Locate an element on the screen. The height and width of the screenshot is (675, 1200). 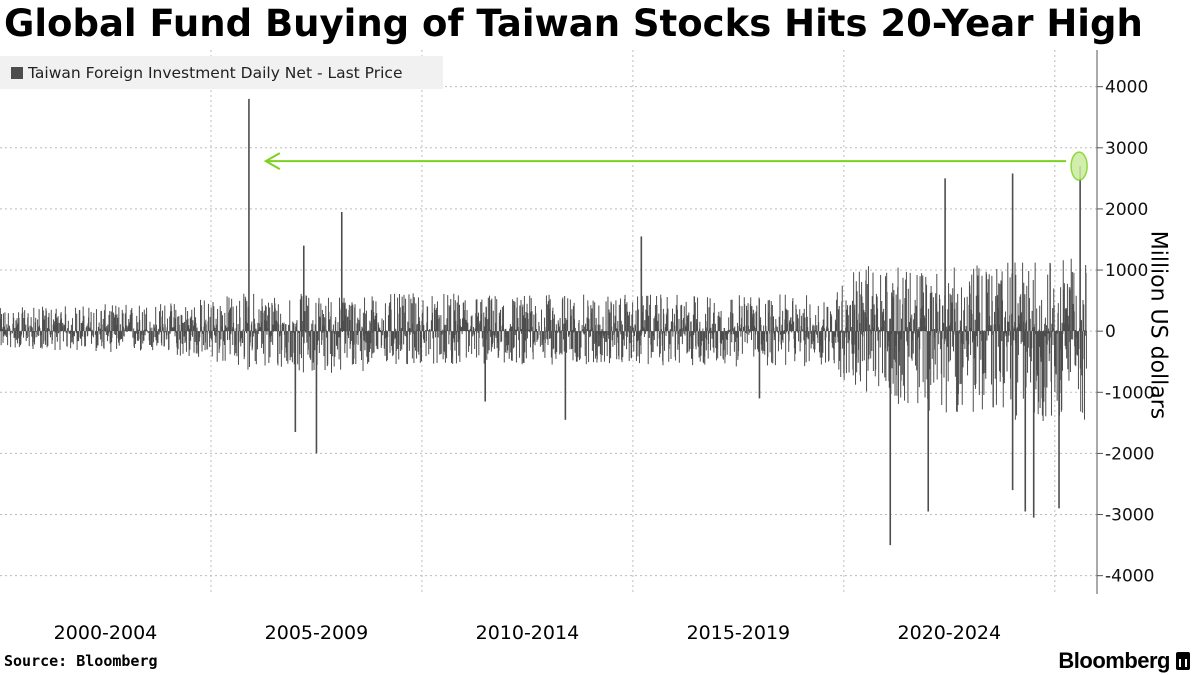
brand-logo: Bloomberg is located at coordinates (1124, 661).